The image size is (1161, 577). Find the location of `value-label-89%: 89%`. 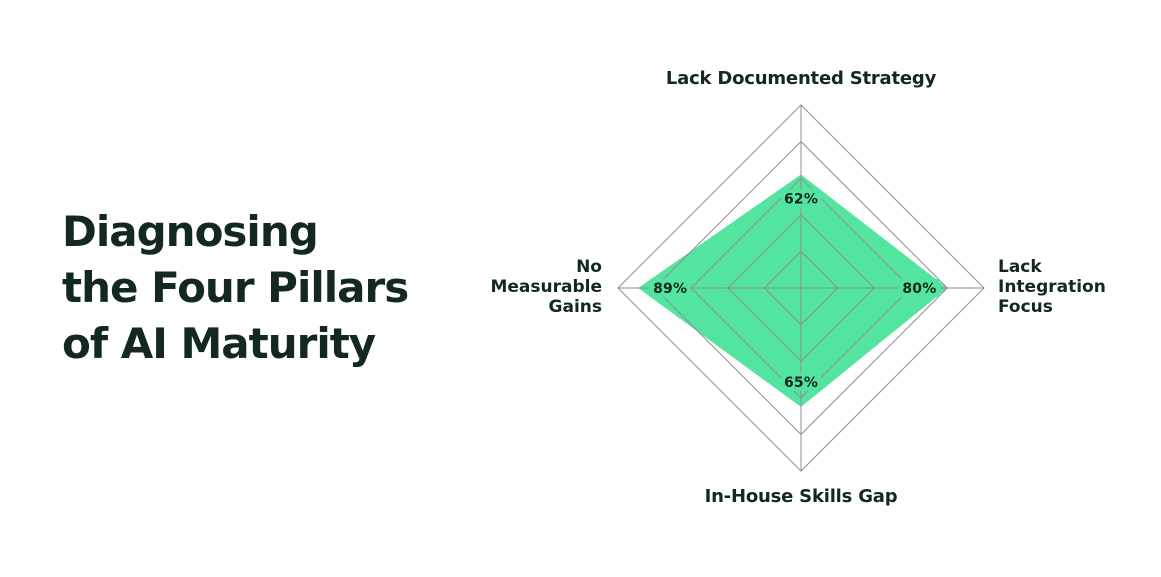

value-label-89%: 89% is located at coordinates (670, 289).